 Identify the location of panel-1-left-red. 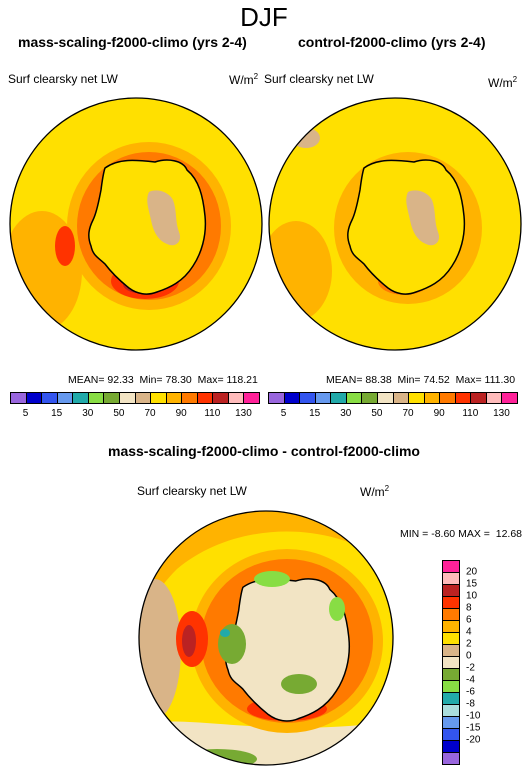
(65, 246).